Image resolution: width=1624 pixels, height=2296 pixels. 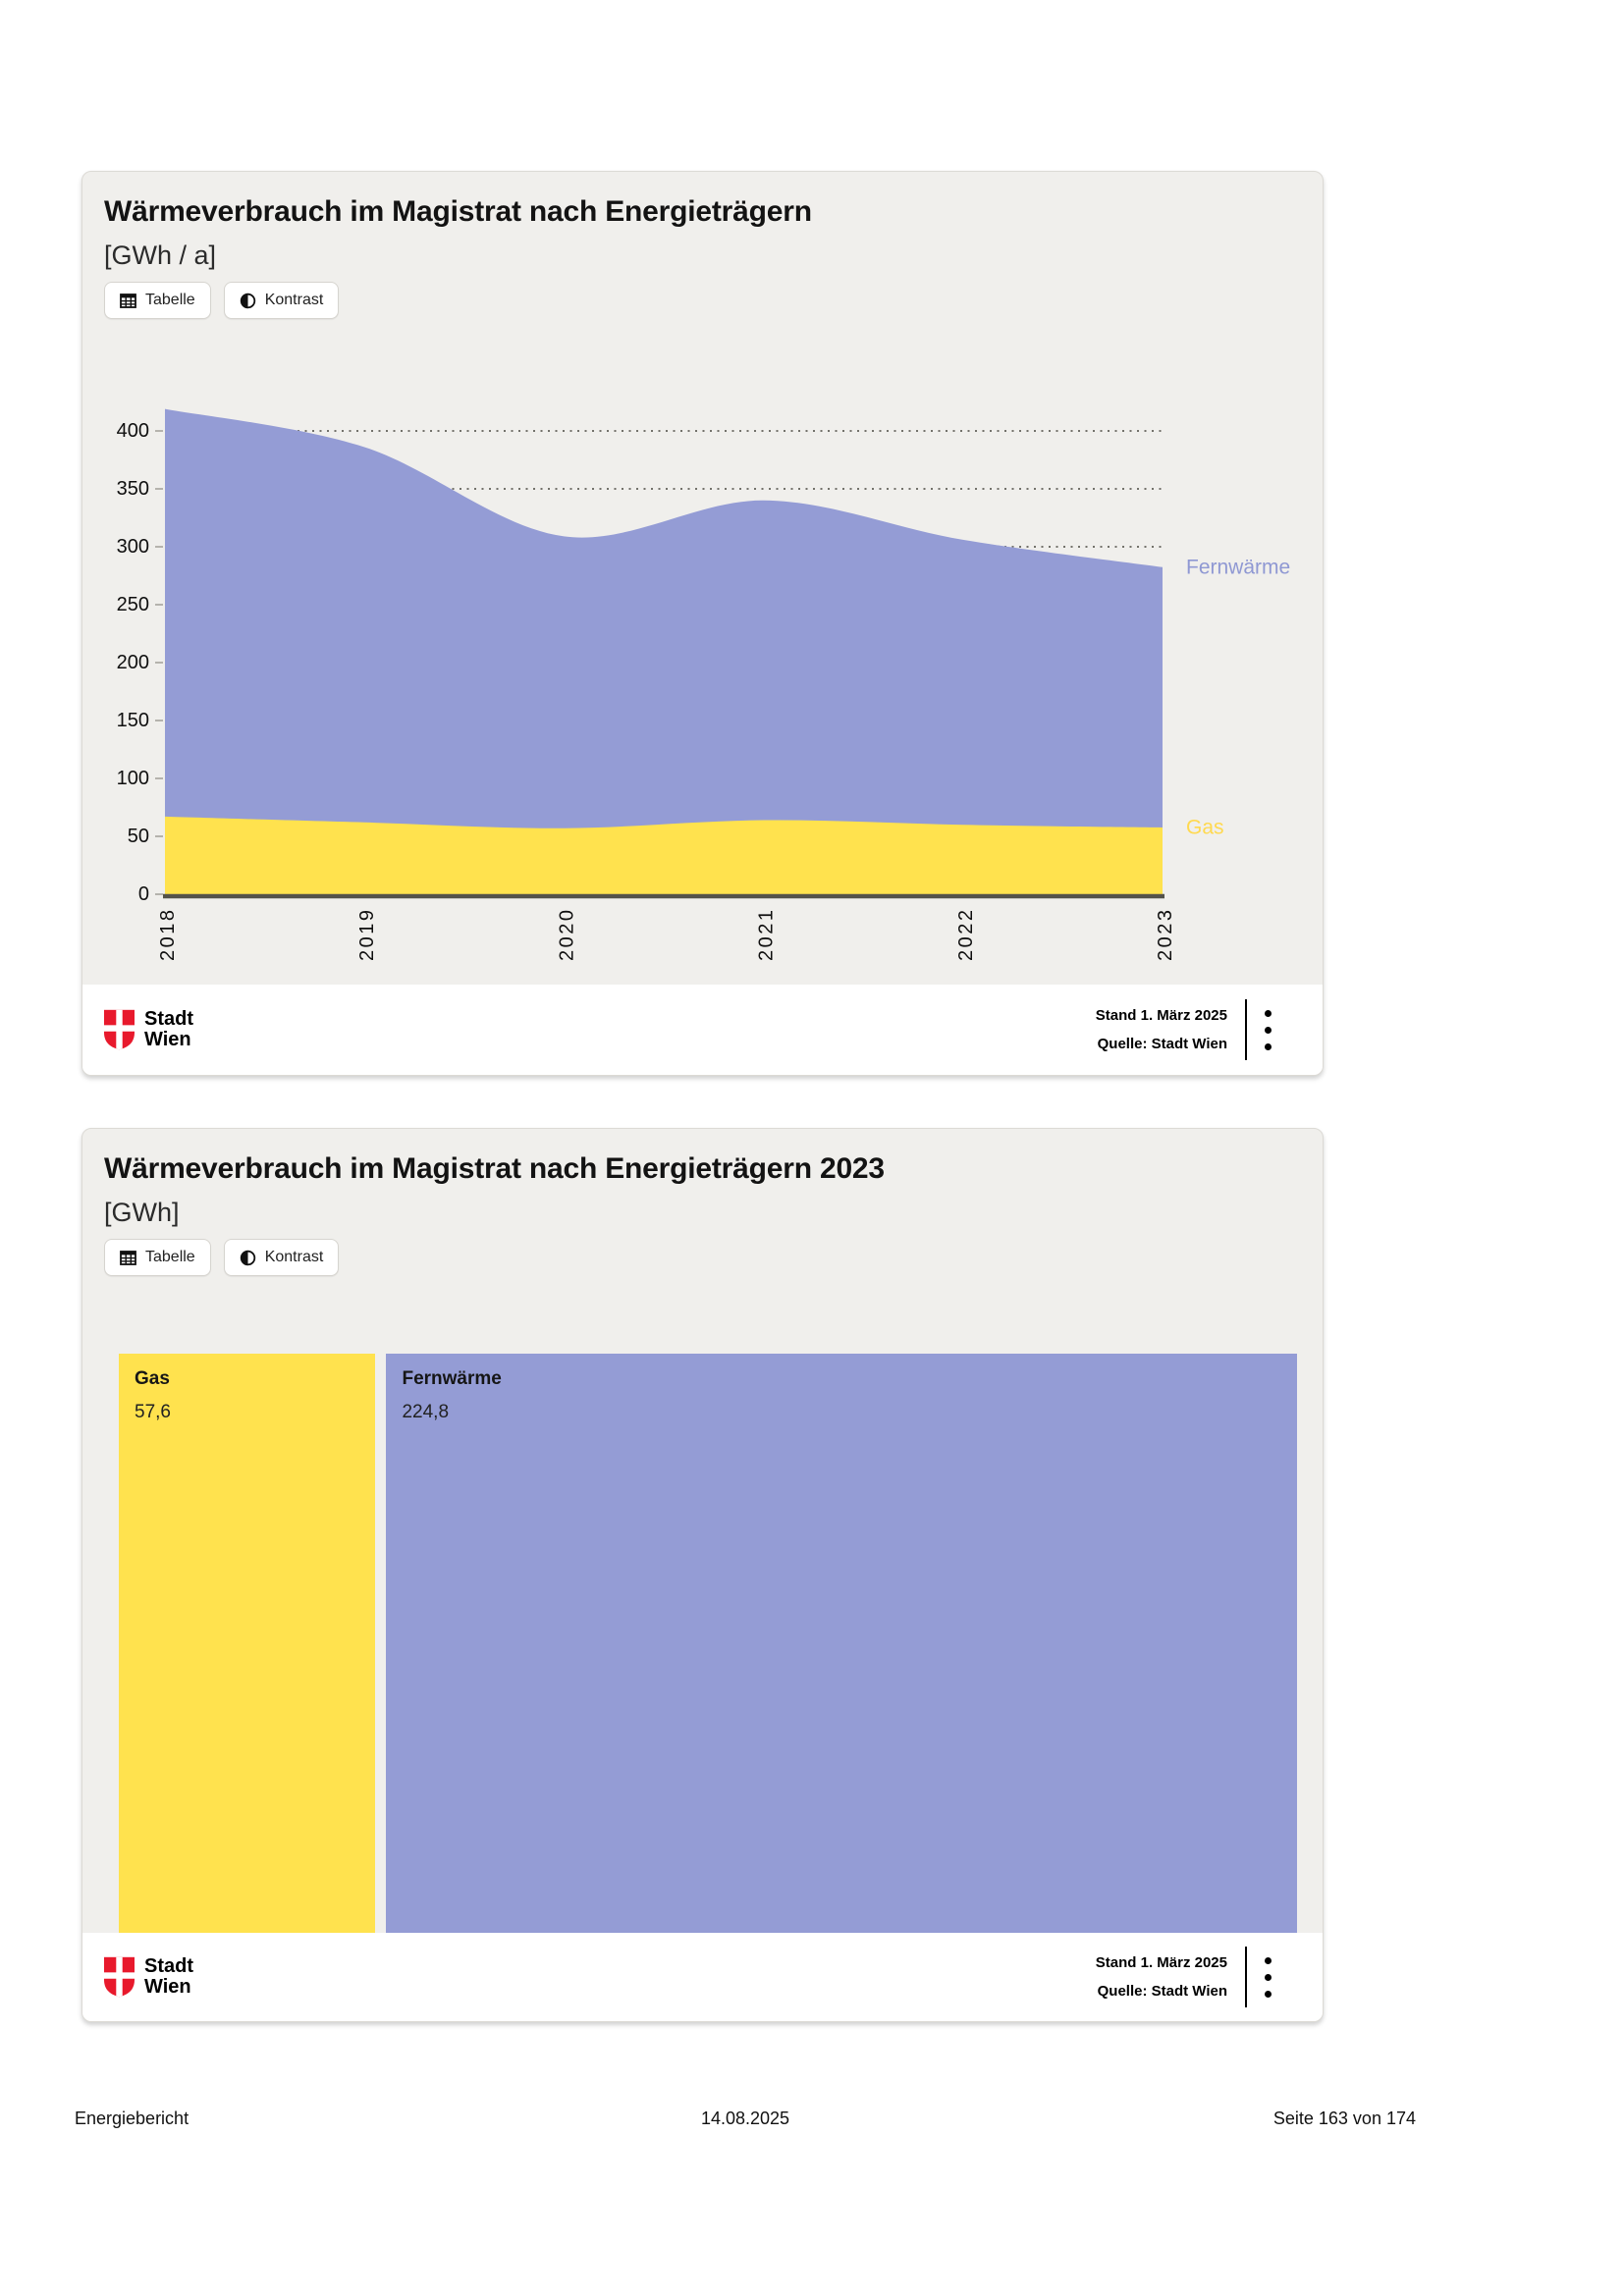 What do you see at coordinates (133, 662) in the screenshot?
I see `y-axis-label: 200` at bounding box center [133, 662].